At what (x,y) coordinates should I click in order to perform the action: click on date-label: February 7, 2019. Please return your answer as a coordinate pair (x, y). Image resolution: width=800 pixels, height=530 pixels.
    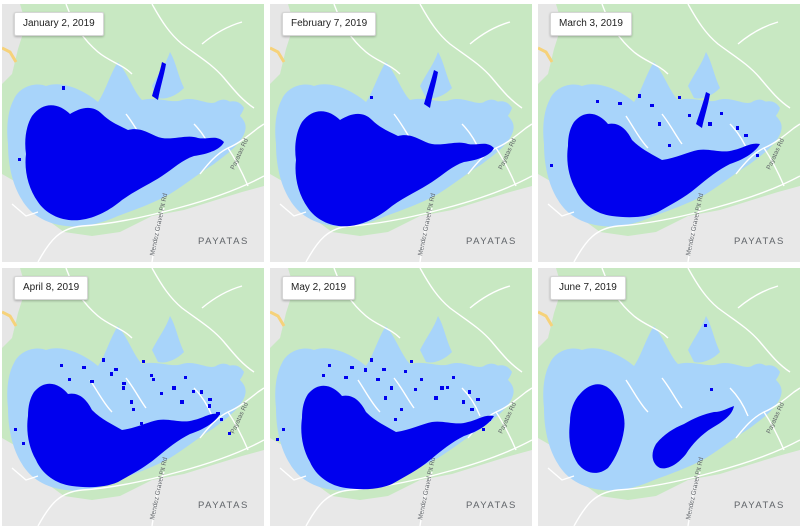
    Looking at the image, I should click on (329, 24).